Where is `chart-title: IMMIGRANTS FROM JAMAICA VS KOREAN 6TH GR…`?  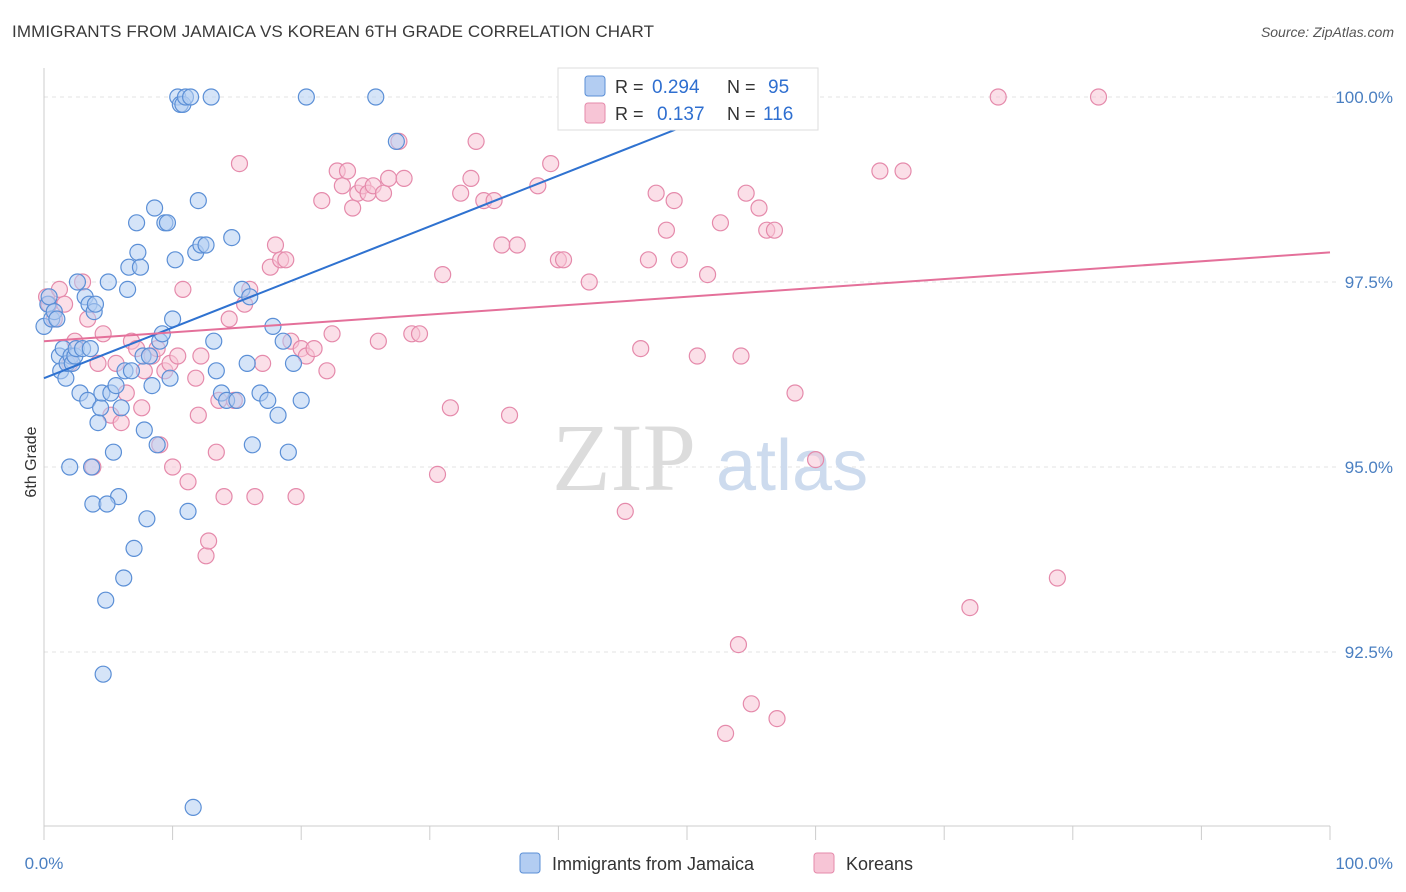 chart-title: IMMIGRANTS FROM JAMAICA VS KOREAN 6TH GR… is located at coordinates (333, 31).